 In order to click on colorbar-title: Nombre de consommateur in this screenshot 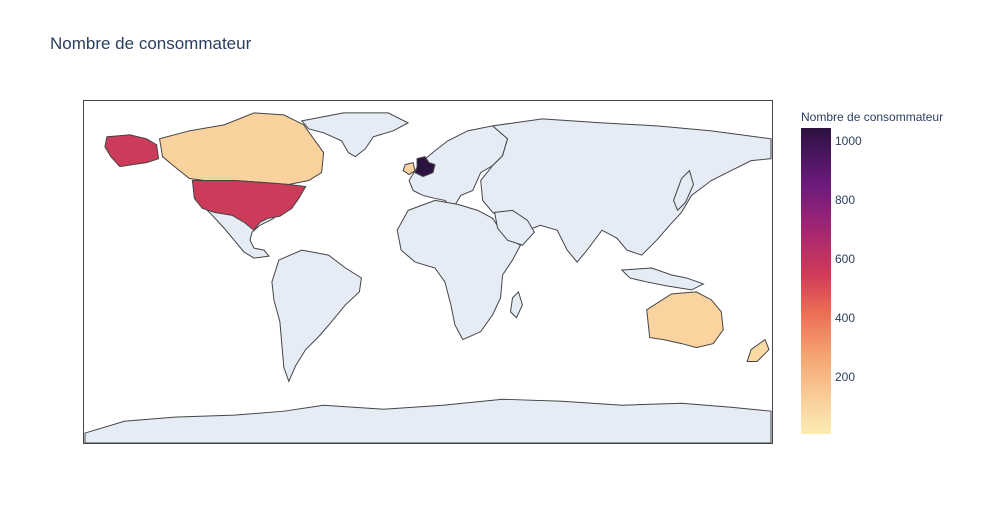, I will do `click(872, 117)`.